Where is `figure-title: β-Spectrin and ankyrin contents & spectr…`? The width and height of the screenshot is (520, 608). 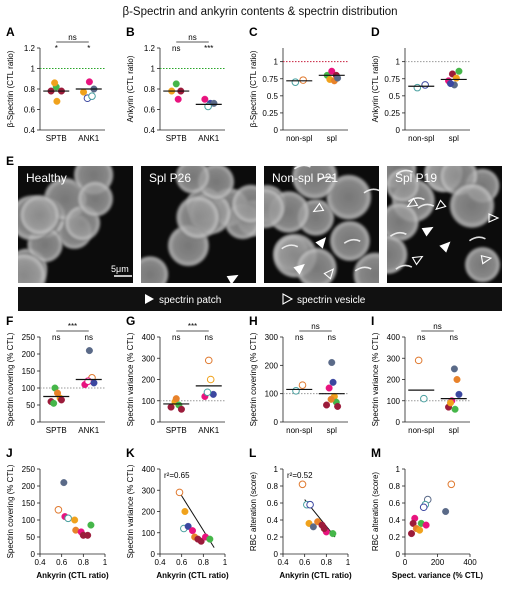
figure-title: β-Spectrin and ankyrin contents & spectr… is located at coordinates (259, 12).